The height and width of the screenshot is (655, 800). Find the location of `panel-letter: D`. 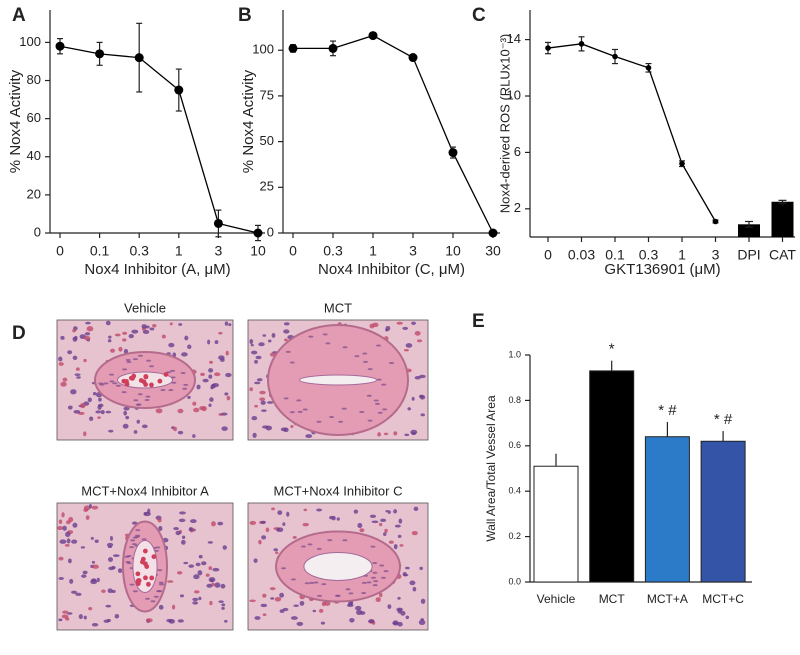

panel-letter: D is located at coordinates (19, 333).